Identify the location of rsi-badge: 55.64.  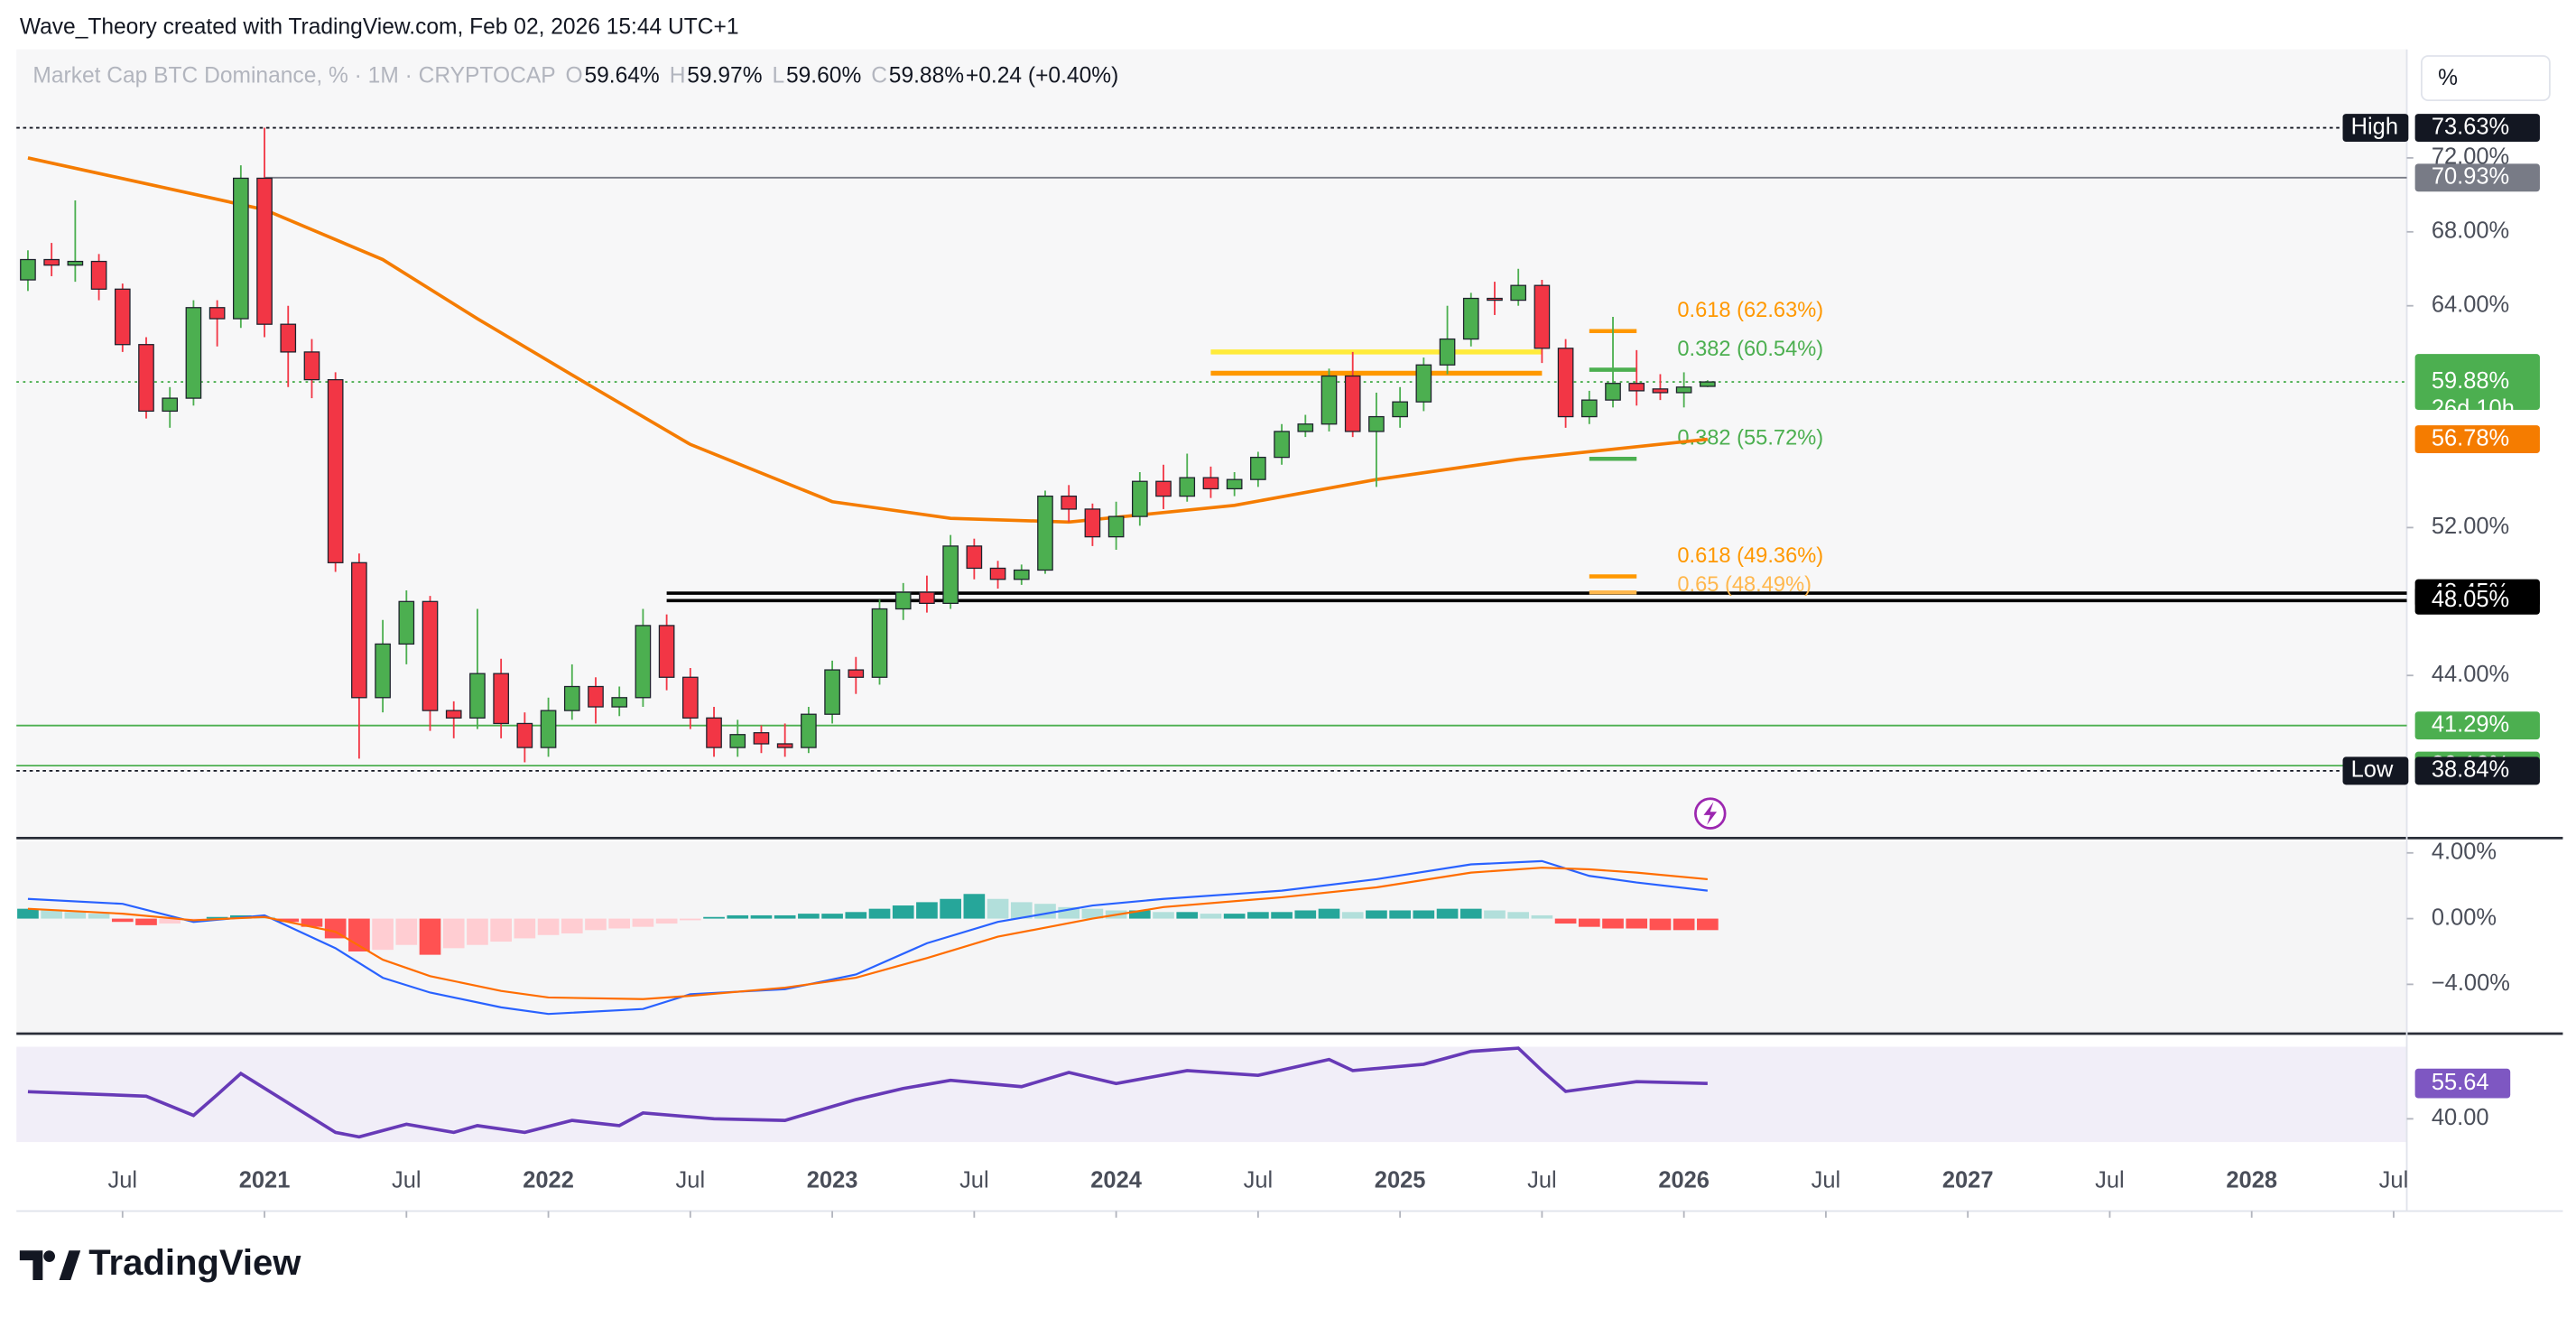
(2460, 1083).